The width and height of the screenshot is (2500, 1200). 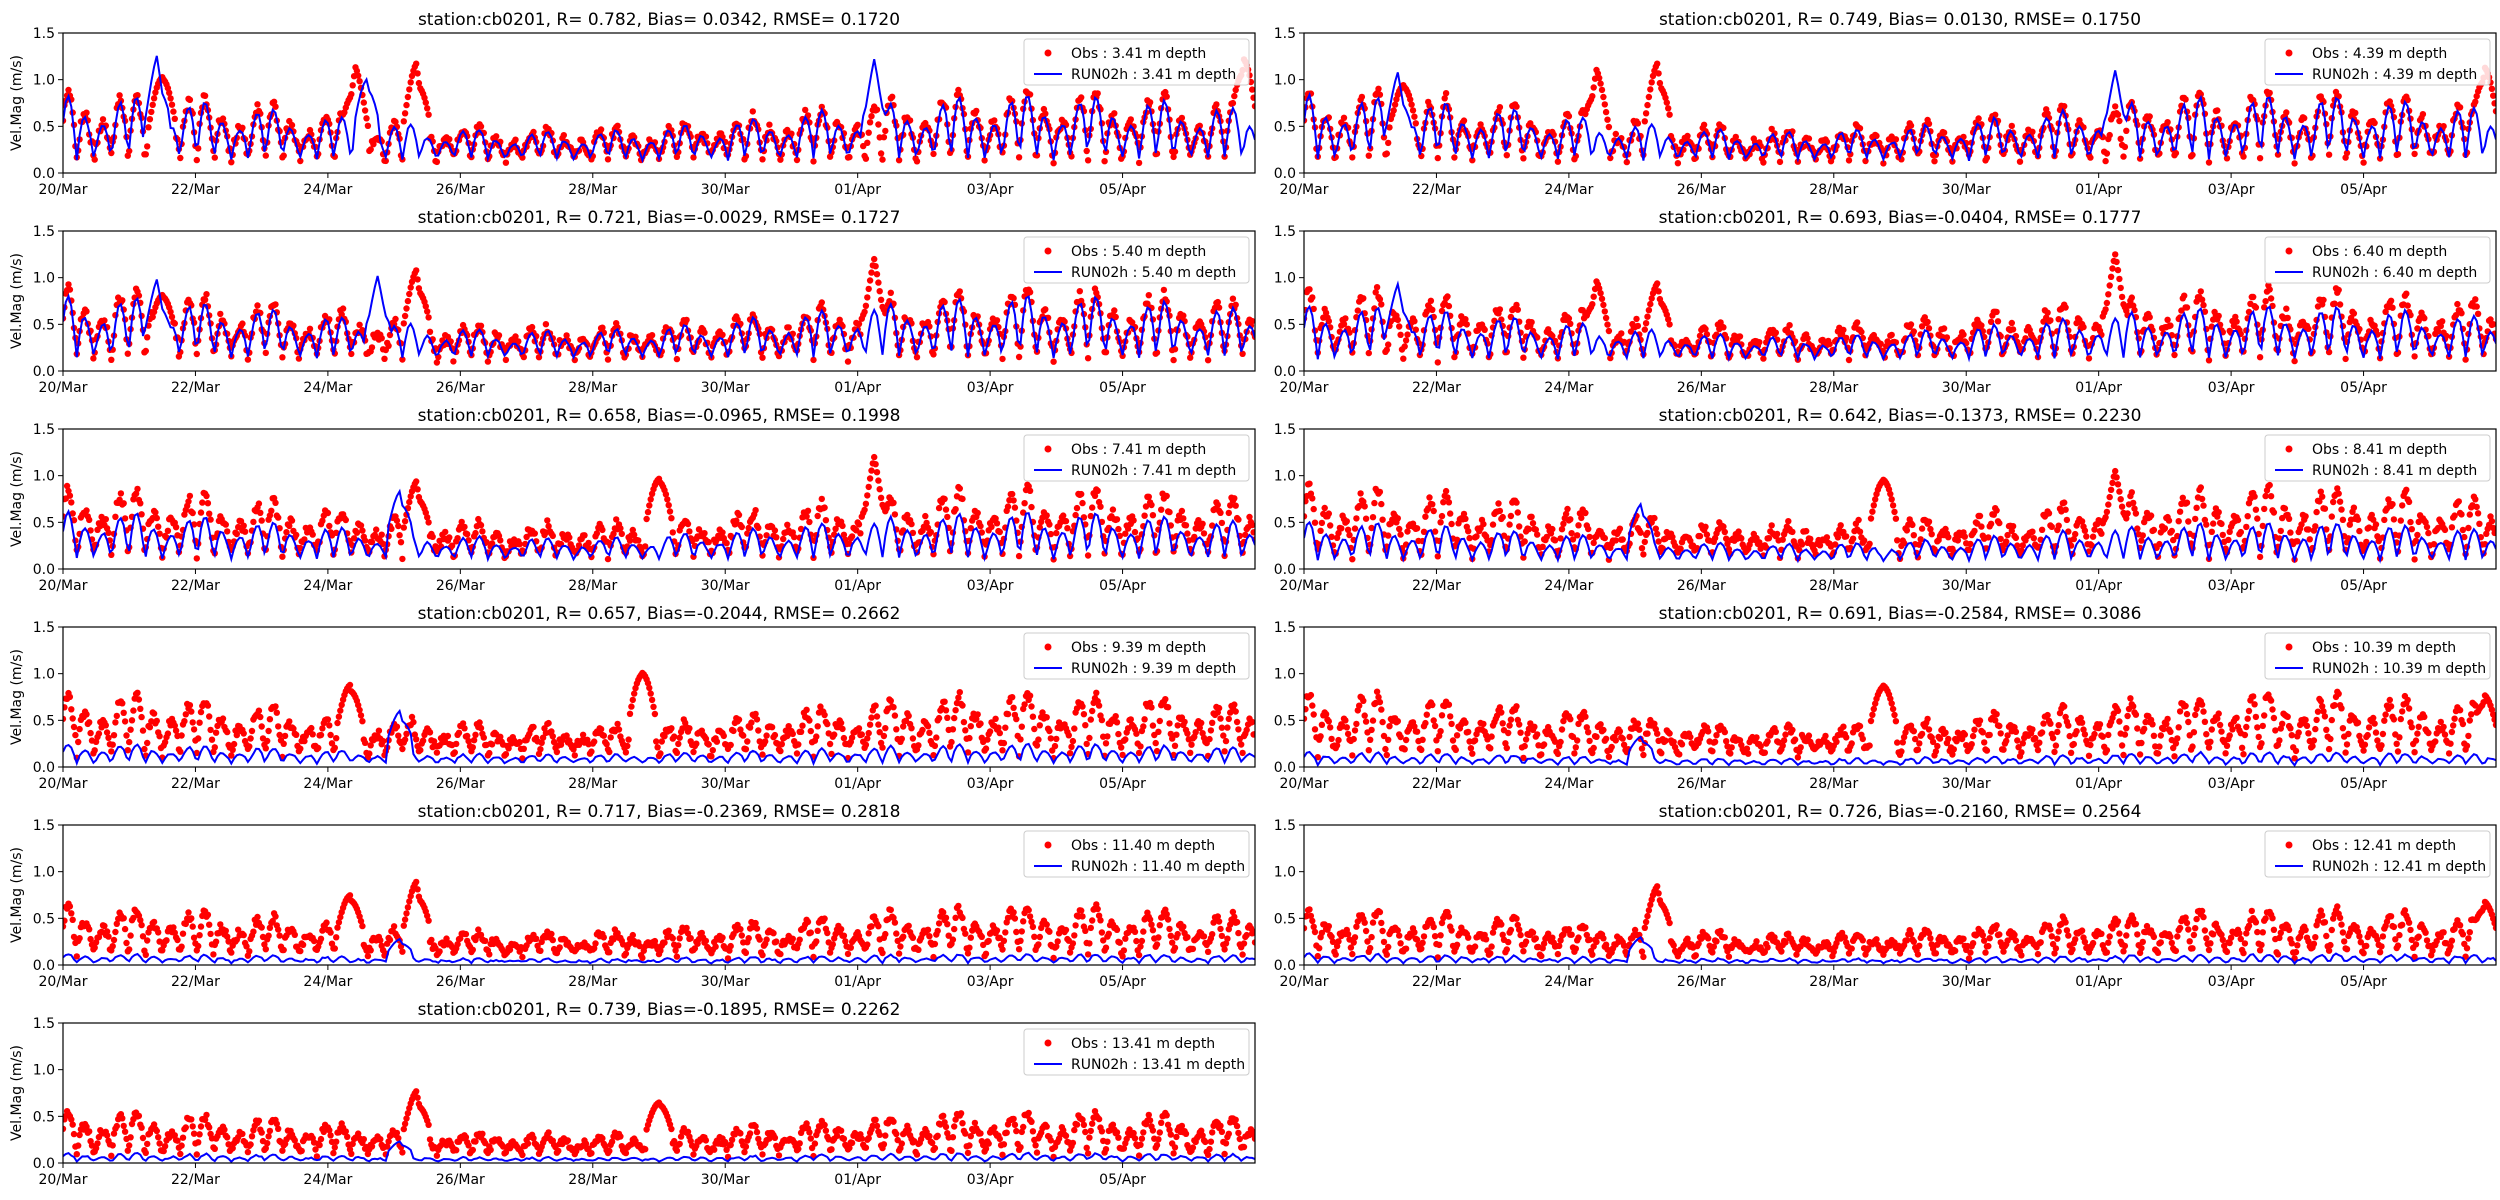 I want to click on legend-label: Obs : 4.39 m depth, so click(x=2379, y=54).